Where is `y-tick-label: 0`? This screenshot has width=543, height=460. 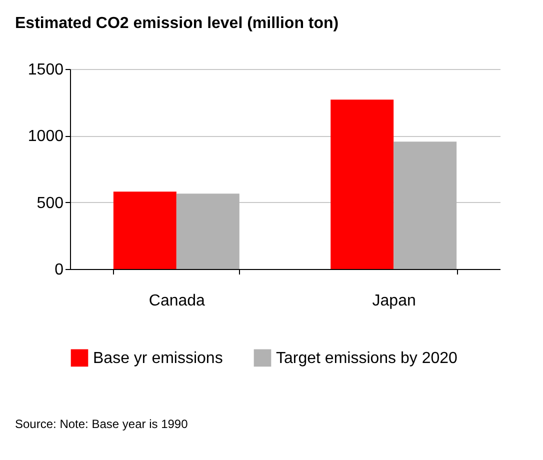 y-tick-label: 0 is located at coordinates (59, 270).